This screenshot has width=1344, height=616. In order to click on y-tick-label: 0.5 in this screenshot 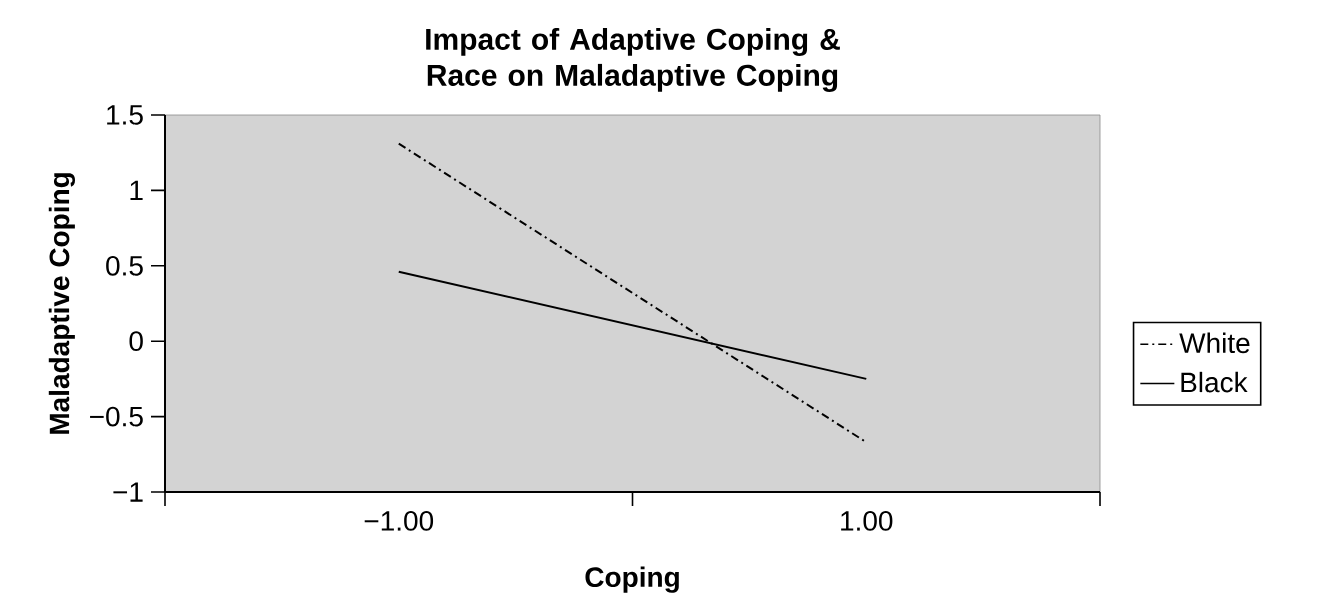, I will do `click(124, 265)`.